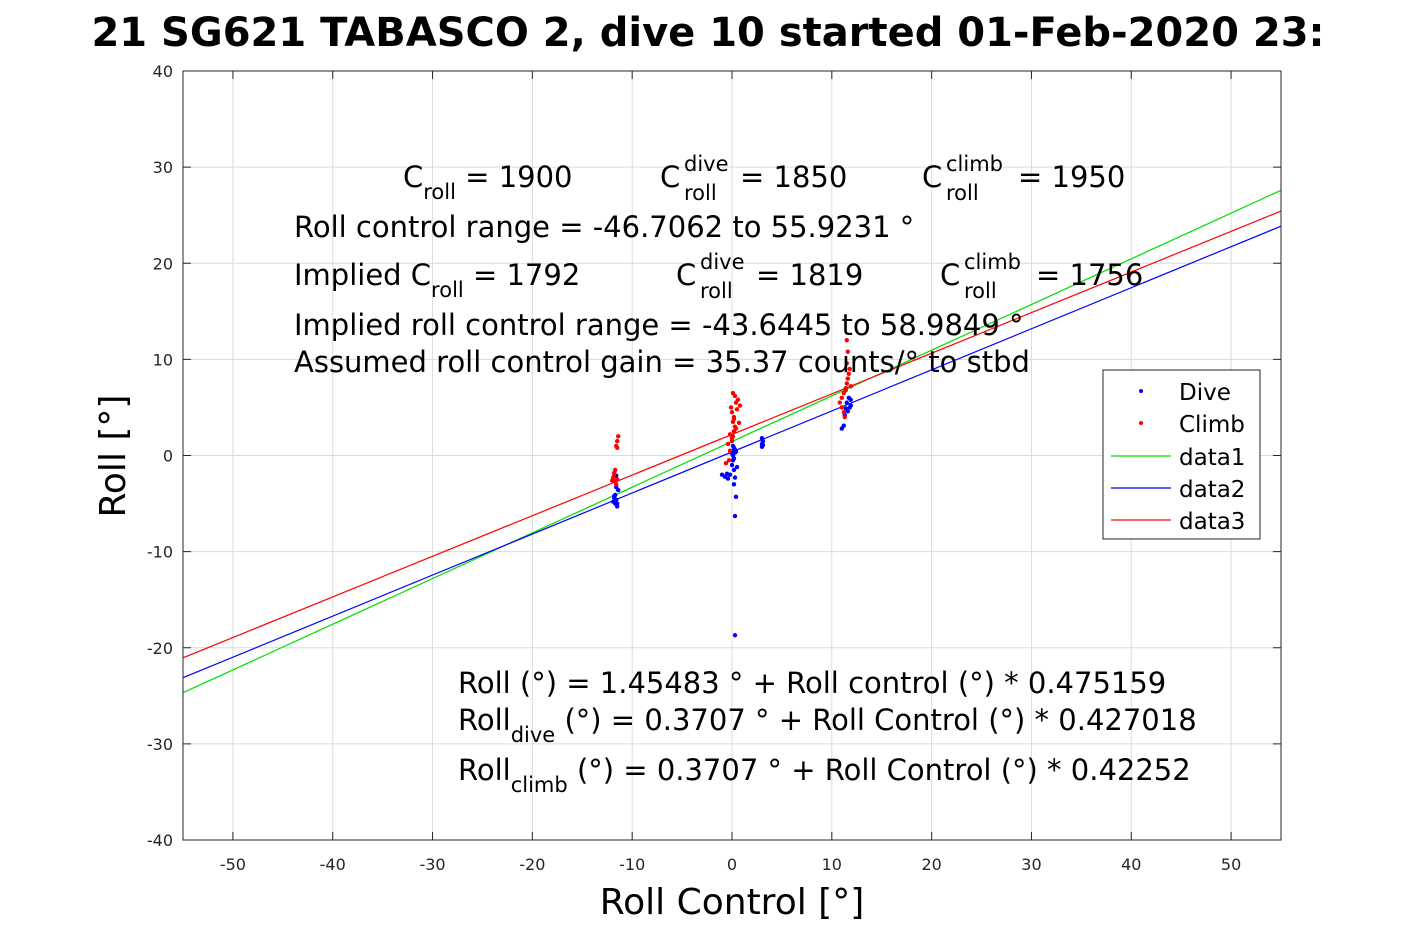 Image resolution: width=1417 pixels, height=945 pixels. What do you see at coordinates (168, 456) in the screenshot?
I see `y-tick-label: 0` at bounding box center [168, 456].